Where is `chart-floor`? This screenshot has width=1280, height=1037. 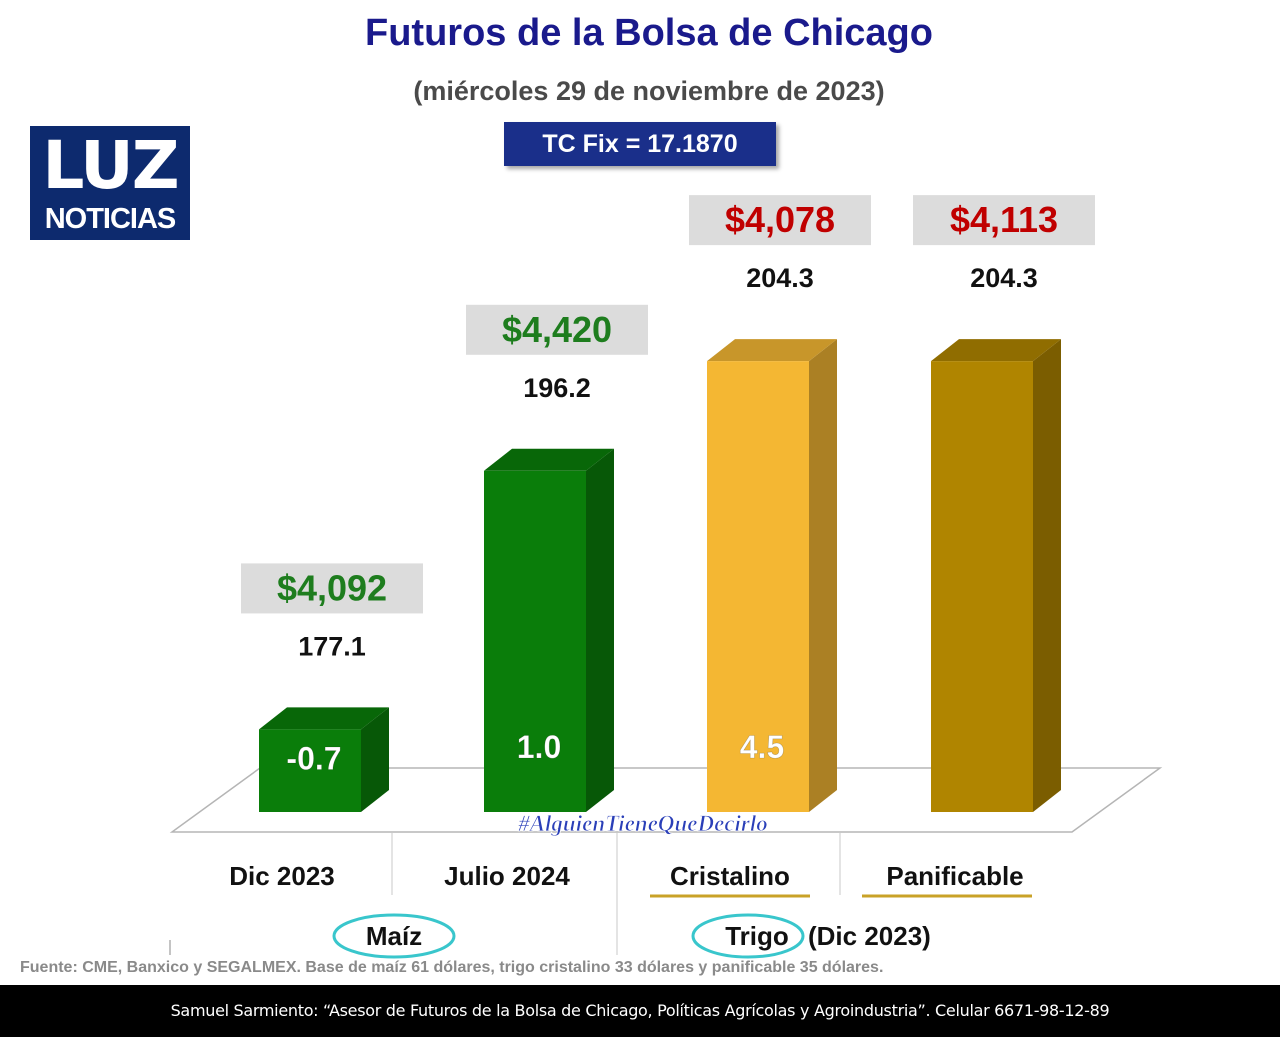 chart-floor is located at coordinates (666, 800).